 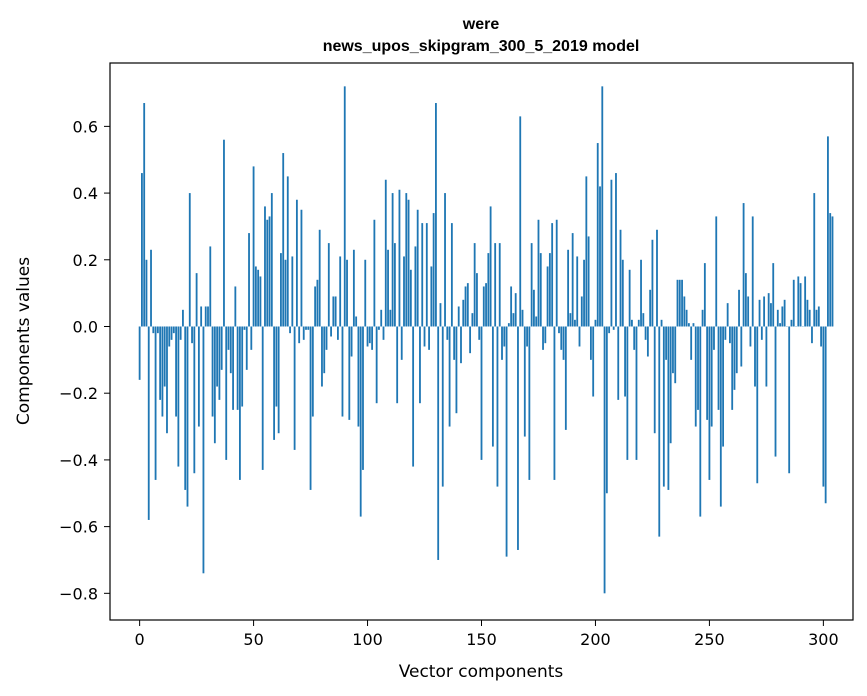 I want to click on chart-title-line-1: were, so click(x=481, y=24).